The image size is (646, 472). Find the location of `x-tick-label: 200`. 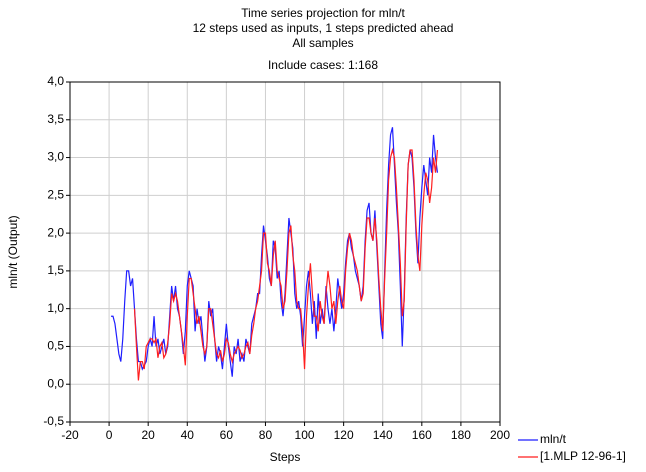

x-tick-label: 200 is located at coordinates (500, 435).